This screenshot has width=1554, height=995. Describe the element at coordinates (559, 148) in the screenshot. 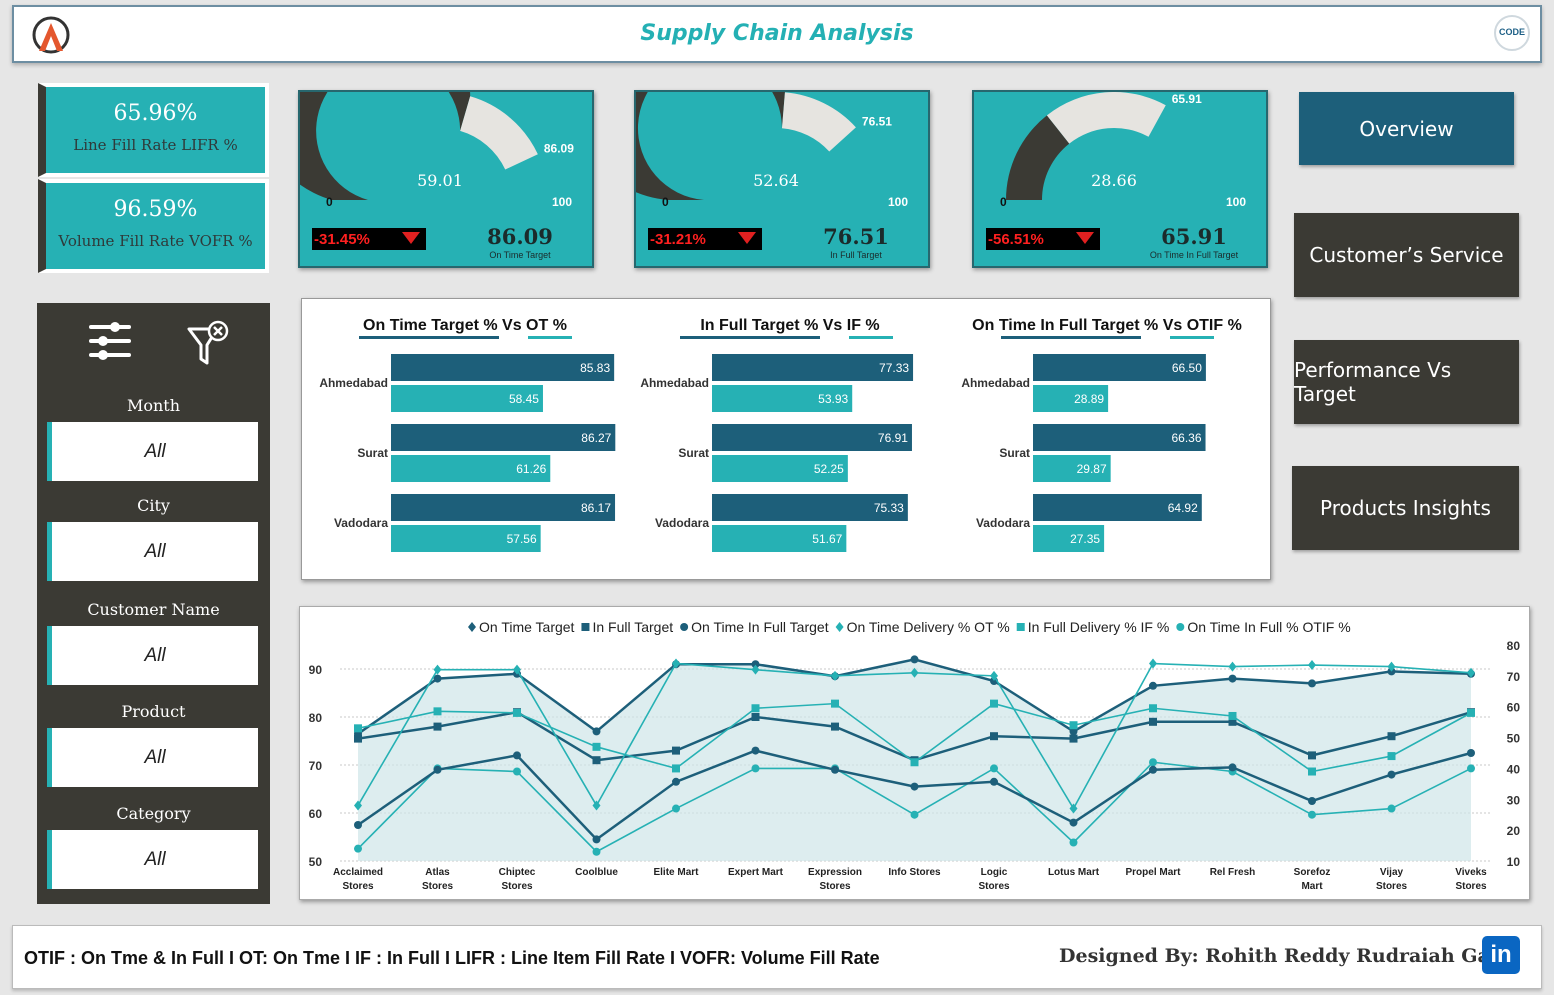

I see `gauge-target-label: 86.09` at that location.